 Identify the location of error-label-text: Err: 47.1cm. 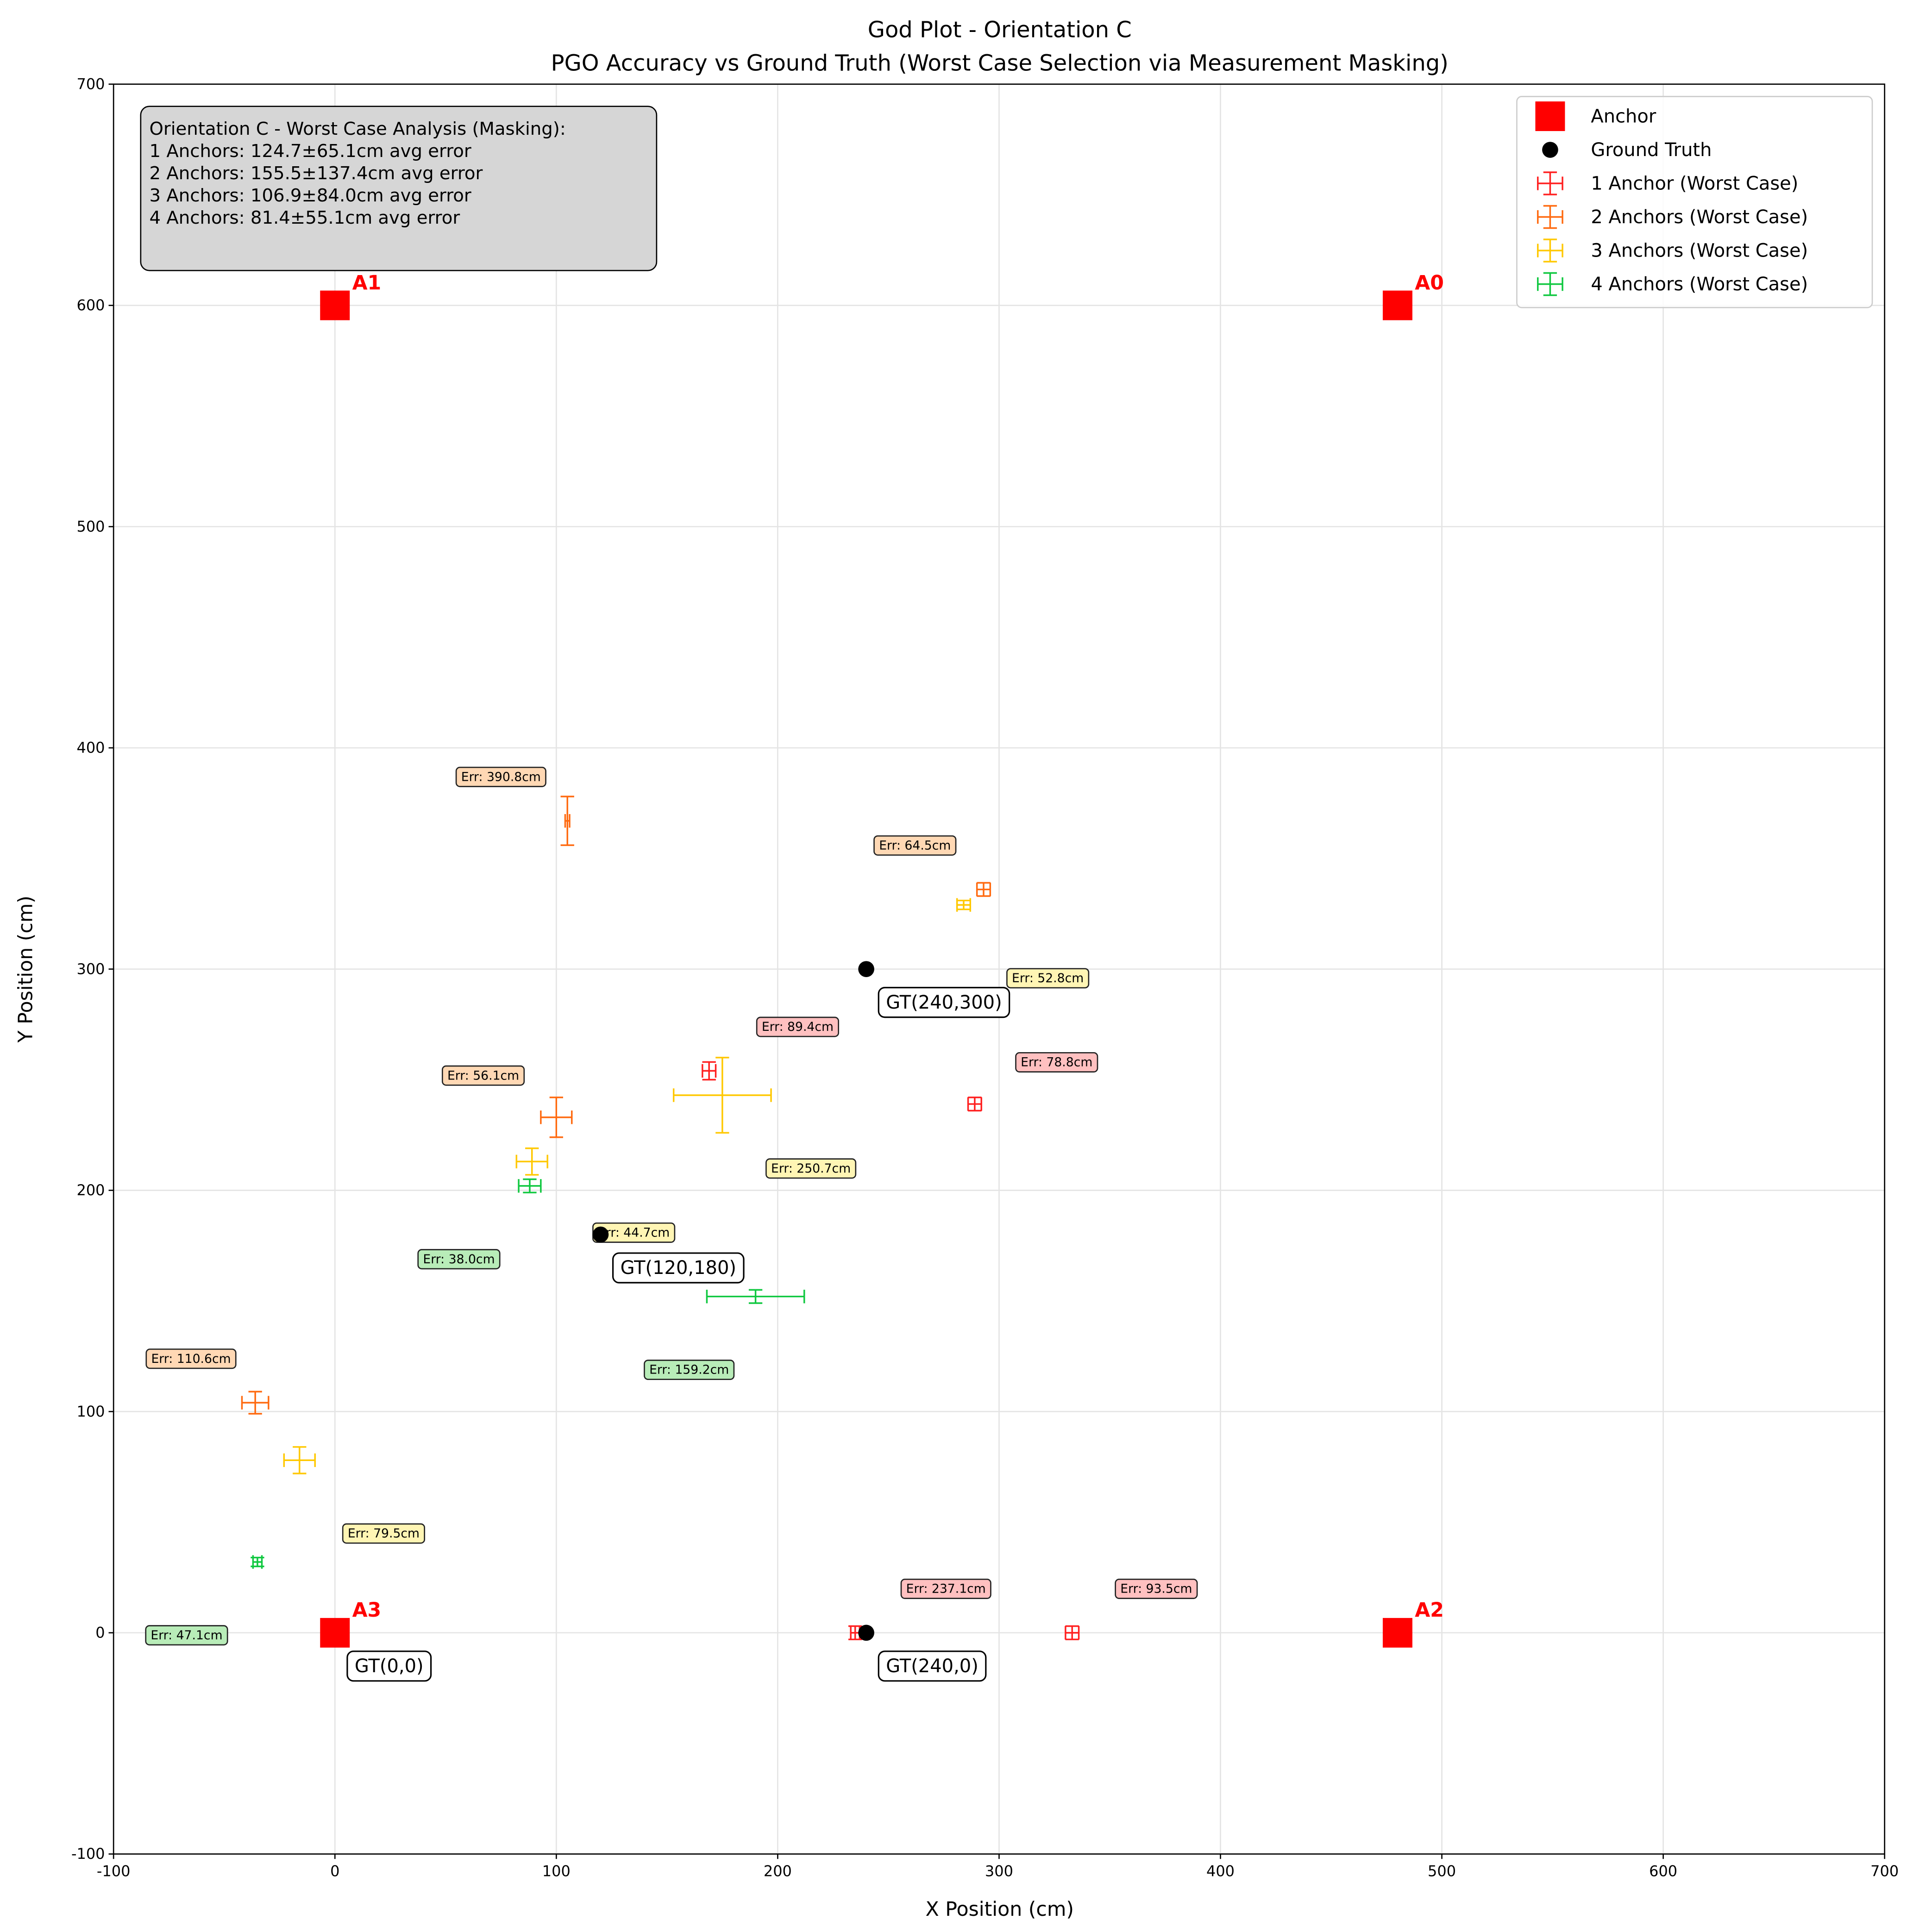
(186, 1635).